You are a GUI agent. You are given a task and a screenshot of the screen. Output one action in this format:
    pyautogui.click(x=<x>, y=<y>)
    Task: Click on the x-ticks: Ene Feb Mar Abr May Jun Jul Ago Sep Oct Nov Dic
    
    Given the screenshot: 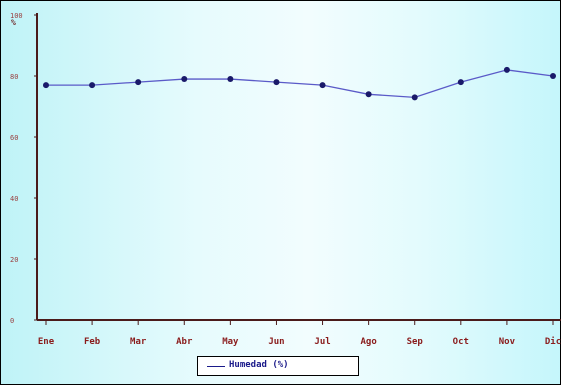 What is the action you would take?
    pyautogui.click(x=299, y=333)
    